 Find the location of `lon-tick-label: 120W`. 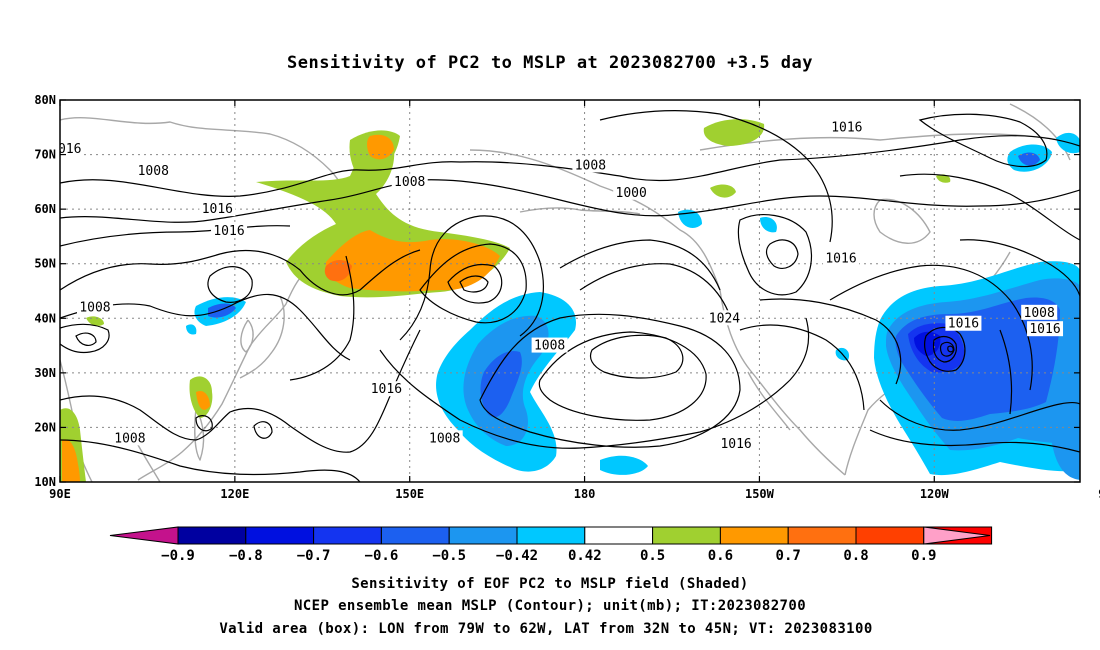

lon-tick-label: 120W is located at coordinates (935, 494).